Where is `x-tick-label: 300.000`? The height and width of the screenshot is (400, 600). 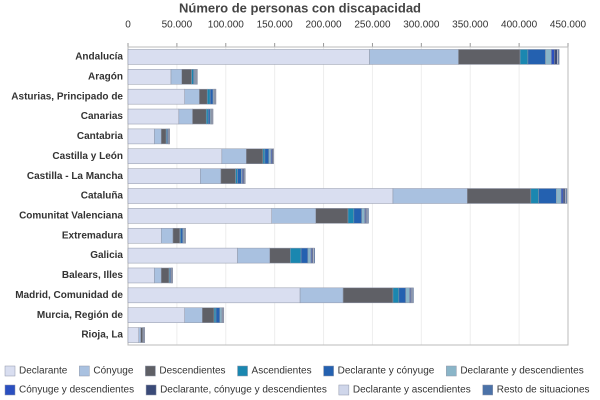
x-tick-label: 300.000 is located at coordinates (421, 25).